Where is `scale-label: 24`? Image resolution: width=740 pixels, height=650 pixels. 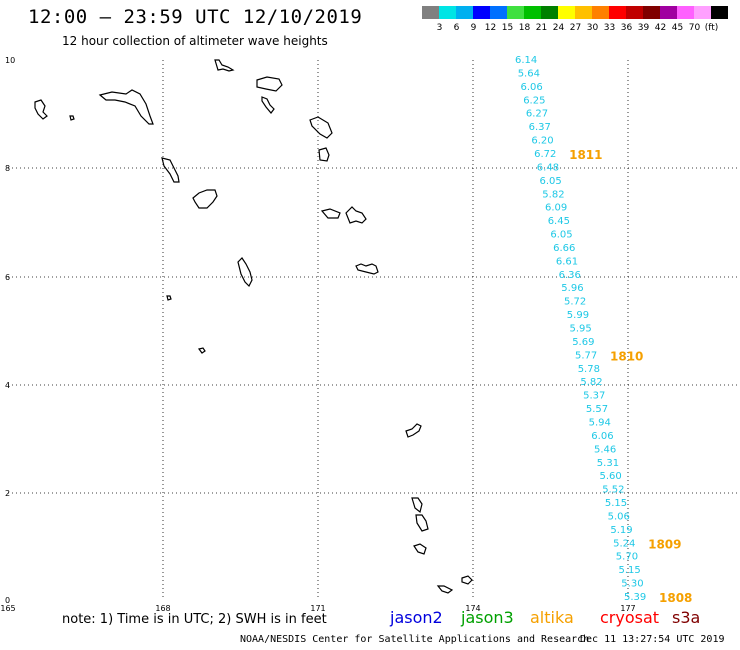
scale-label: 24 is located at coordinates (558, 28).